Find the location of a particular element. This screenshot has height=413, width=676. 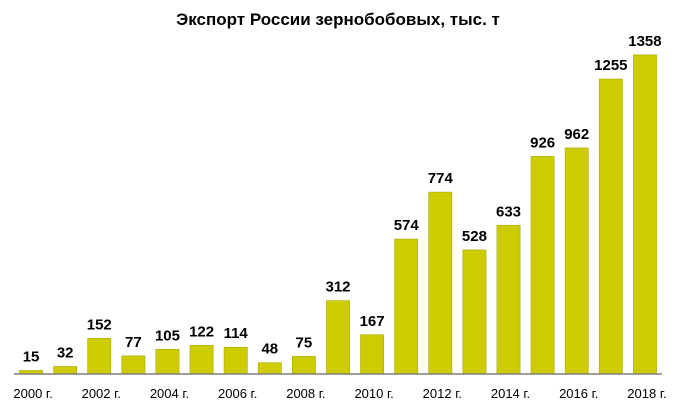

bar-2003-г is located at coordinates (133, 365).